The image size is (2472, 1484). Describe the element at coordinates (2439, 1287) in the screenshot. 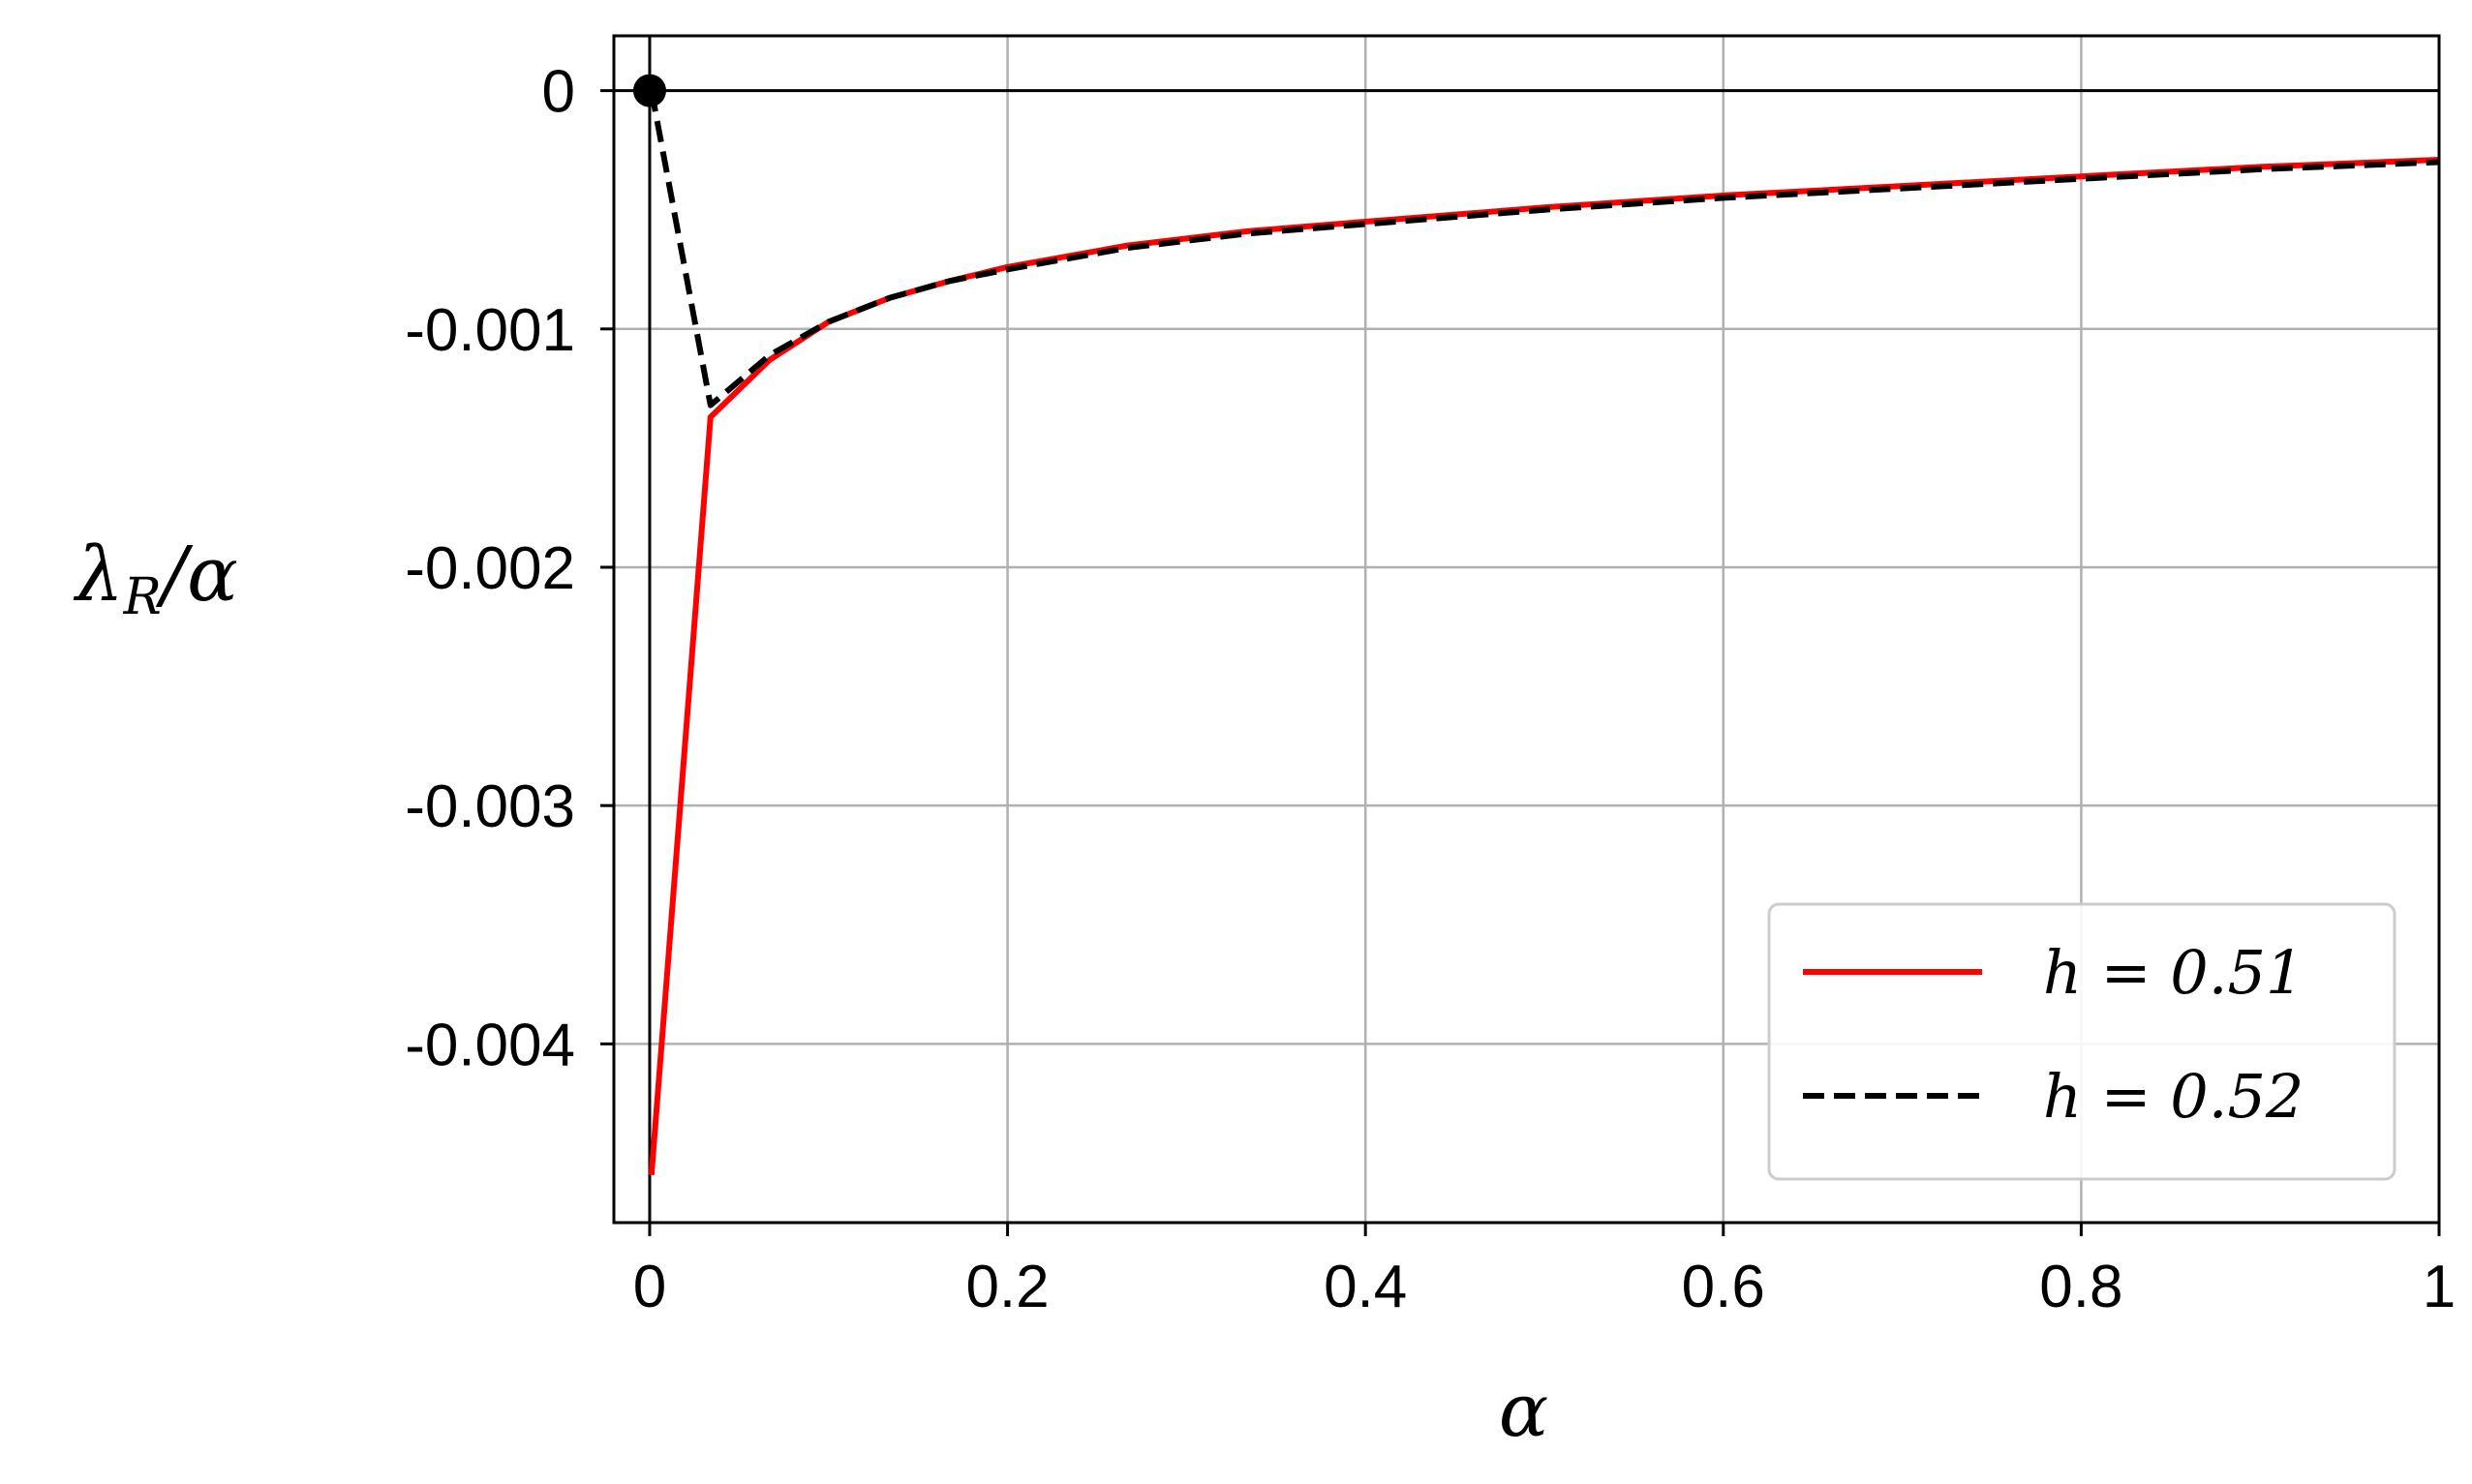

I see `x-tick-label: 1` at that location.